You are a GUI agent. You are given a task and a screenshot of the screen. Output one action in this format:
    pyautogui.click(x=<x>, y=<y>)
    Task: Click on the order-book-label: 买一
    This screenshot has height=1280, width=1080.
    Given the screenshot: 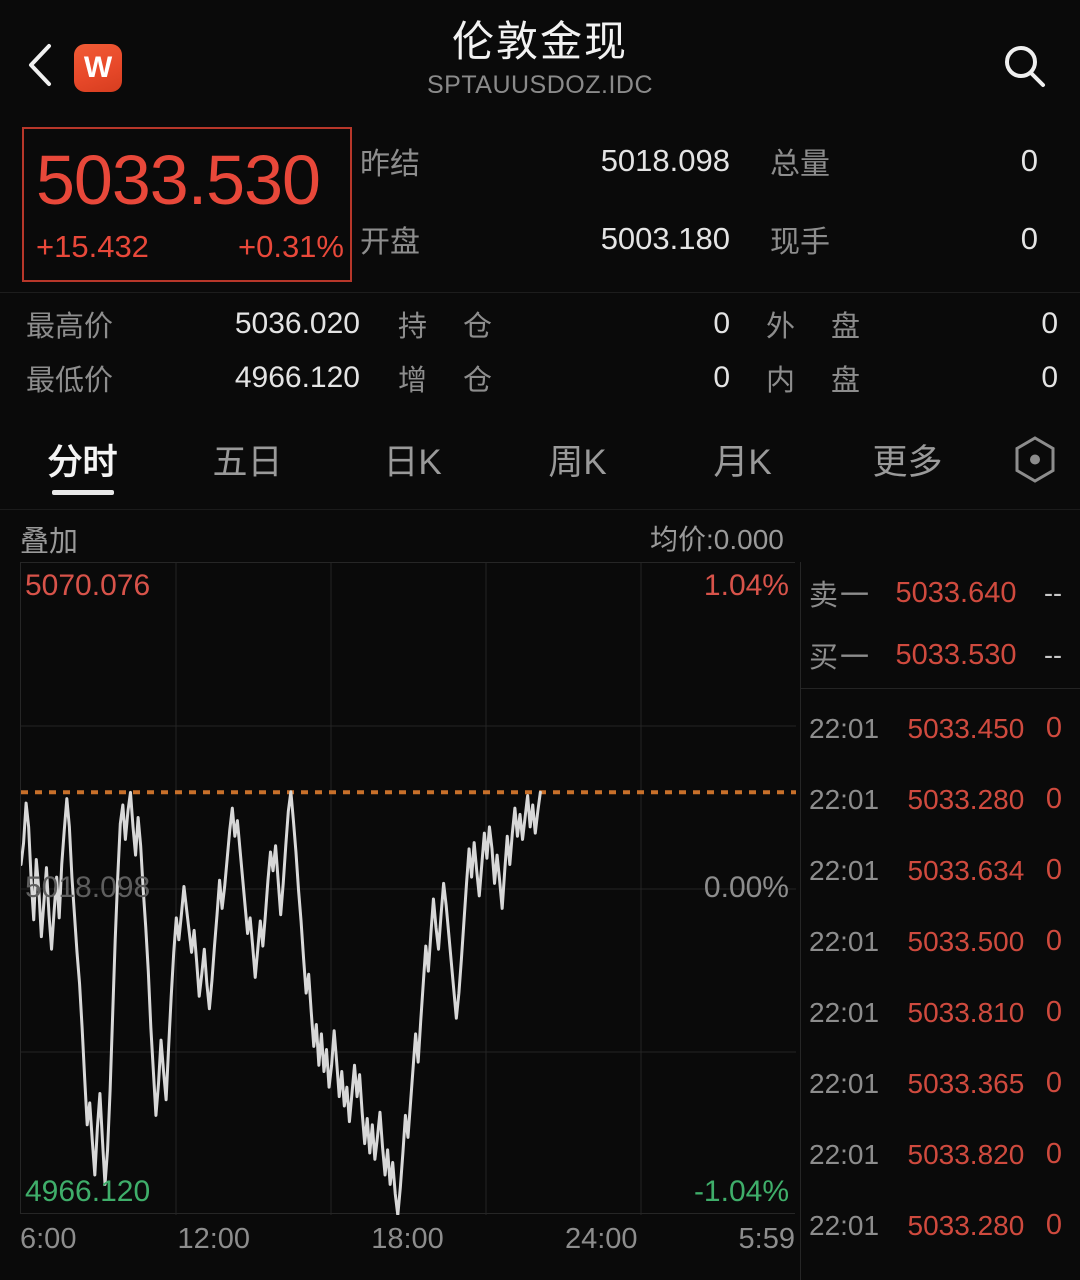 What is the action you would take?
    pyautogui.click(x=840, y=658)
    